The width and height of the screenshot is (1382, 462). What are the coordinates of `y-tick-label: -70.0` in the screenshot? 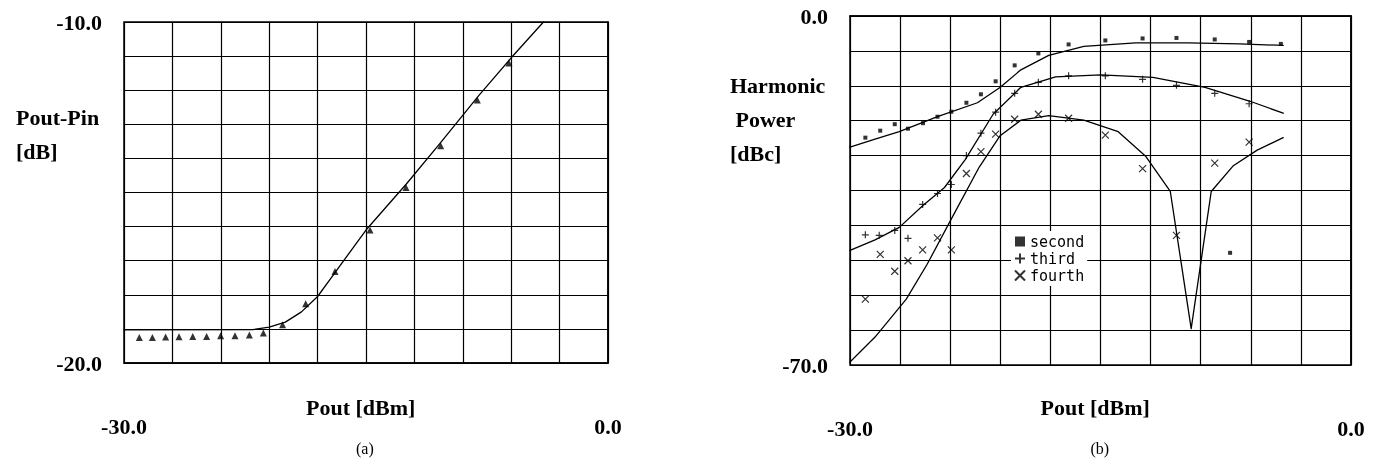 It's located at (805, 365).